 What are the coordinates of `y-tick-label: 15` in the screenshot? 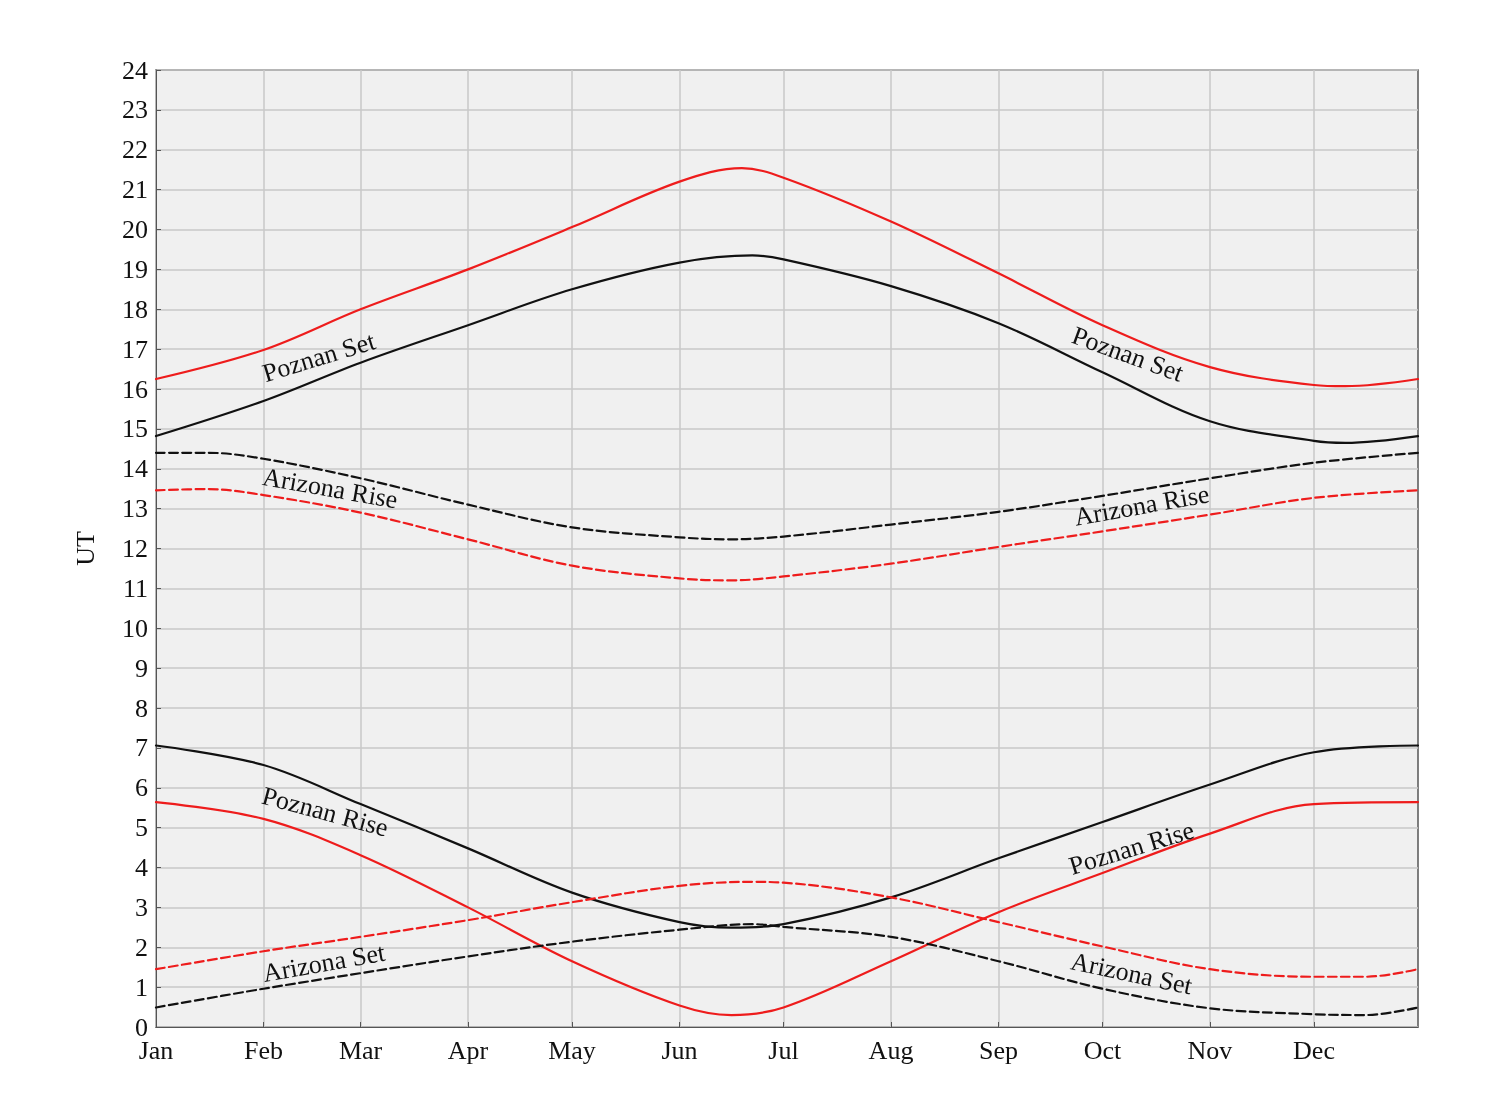 It's located at (135, 429).